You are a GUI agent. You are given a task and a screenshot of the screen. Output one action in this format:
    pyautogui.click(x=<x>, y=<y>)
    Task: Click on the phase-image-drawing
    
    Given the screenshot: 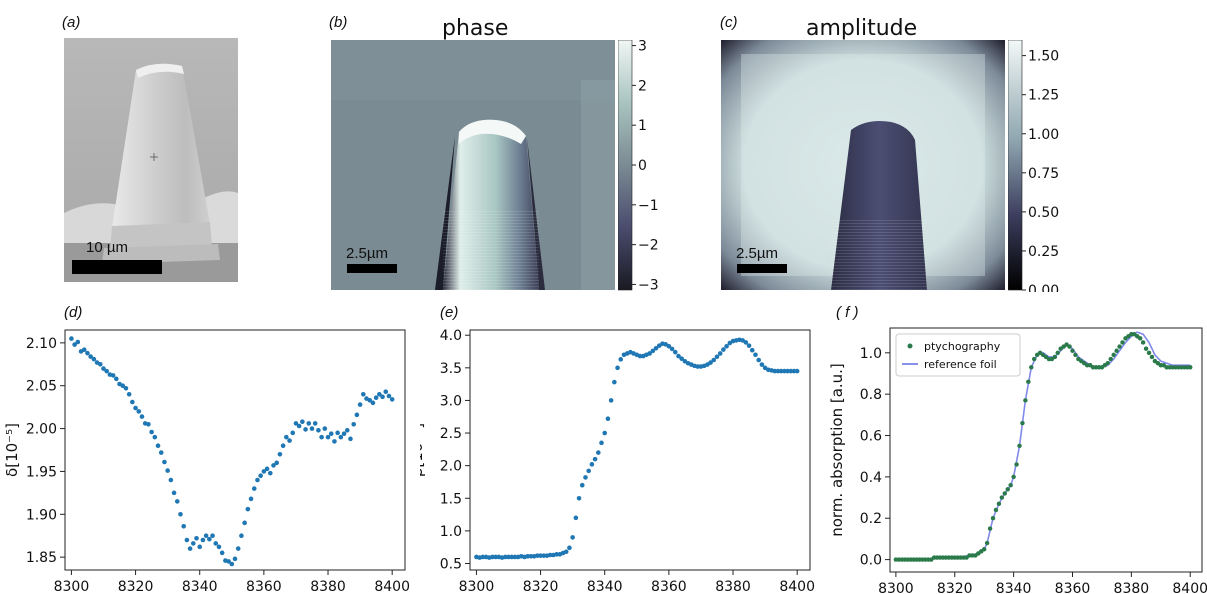 What is the action you would take?
    pyautogui.click(x=473, y=165)
    